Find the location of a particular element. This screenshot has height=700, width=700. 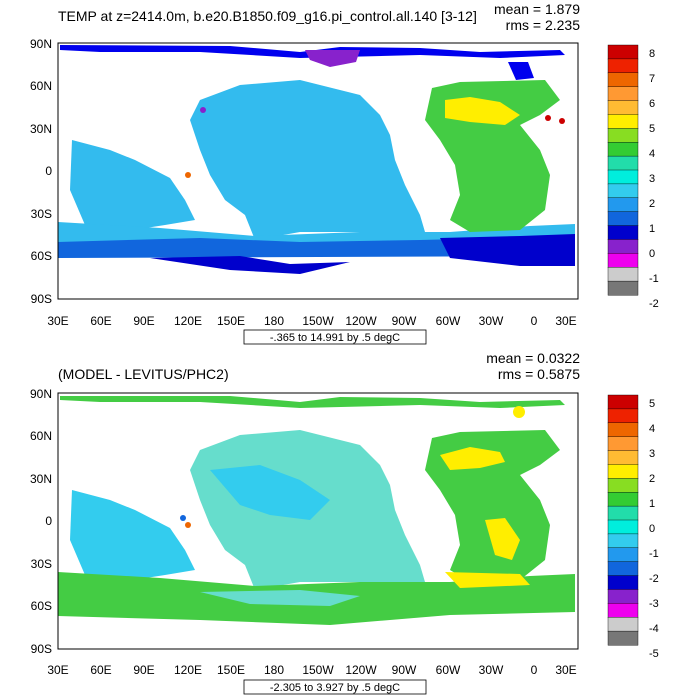

panel-2-lon-label: 60W is located at coordinates (448, 670).